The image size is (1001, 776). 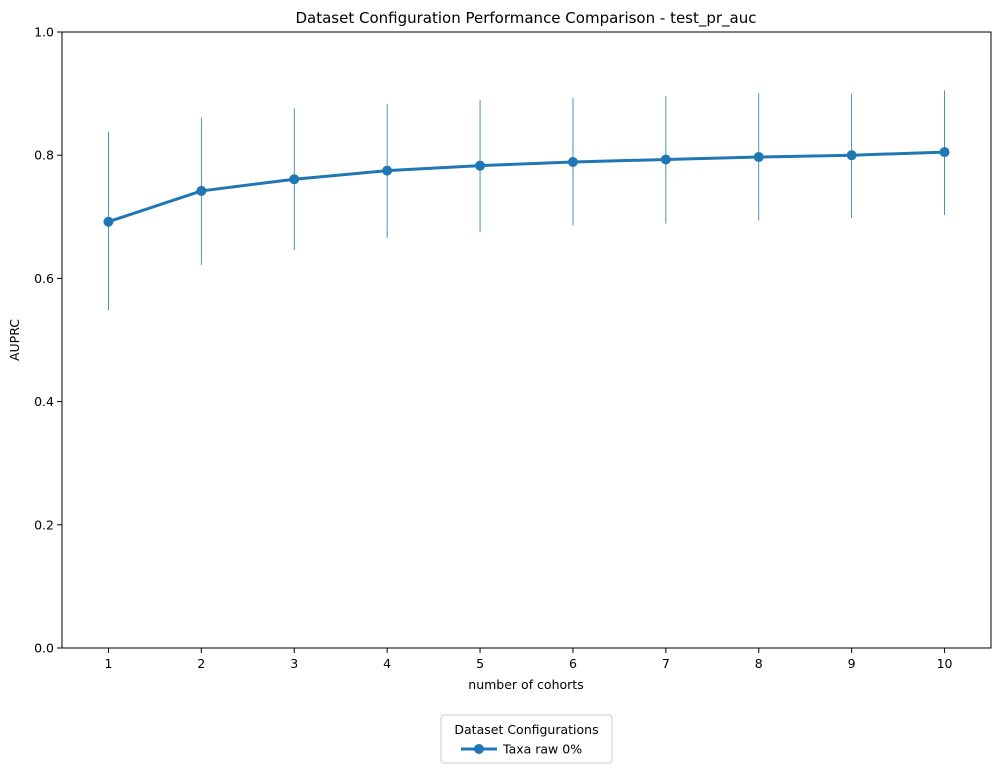 I want to click on legend-marker, so click(x=479, y=749).